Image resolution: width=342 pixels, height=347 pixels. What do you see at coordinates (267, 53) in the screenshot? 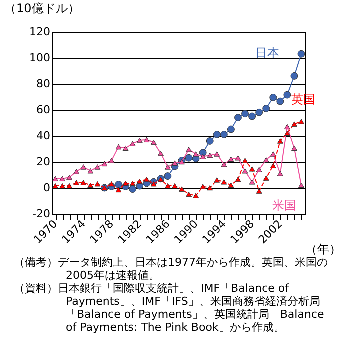
I see `series-label: 日本` at bounding box center [267, 53].